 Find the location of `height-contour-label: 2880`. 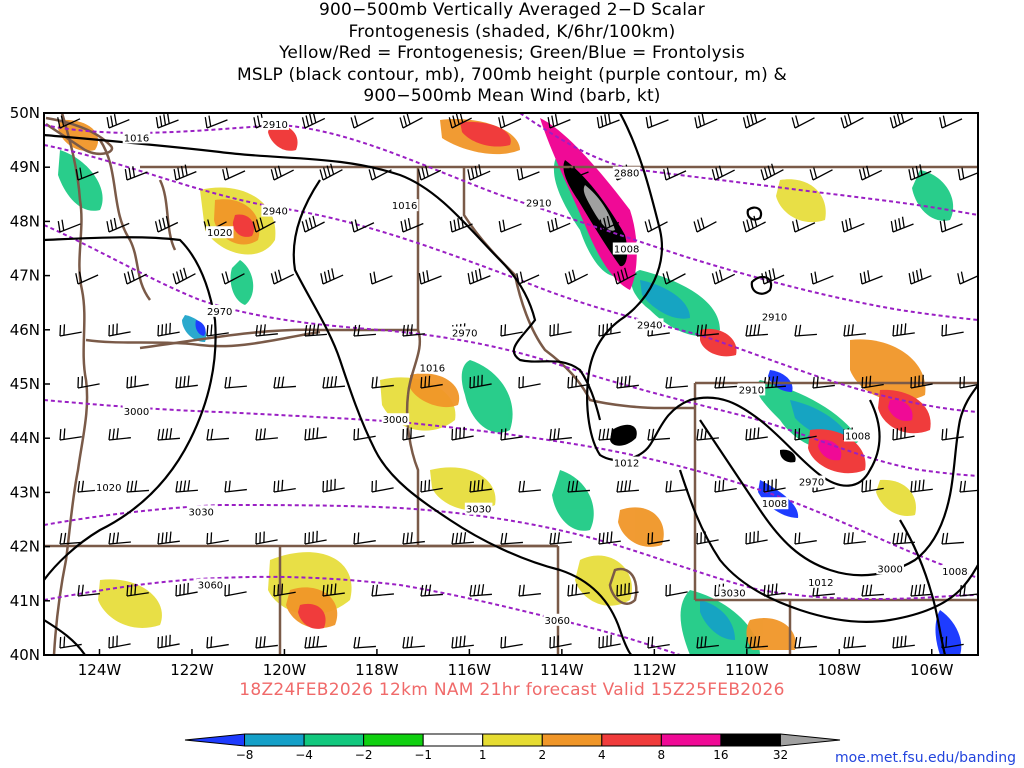

height-contour-label: 2880 is located at coordinates (626, 174).